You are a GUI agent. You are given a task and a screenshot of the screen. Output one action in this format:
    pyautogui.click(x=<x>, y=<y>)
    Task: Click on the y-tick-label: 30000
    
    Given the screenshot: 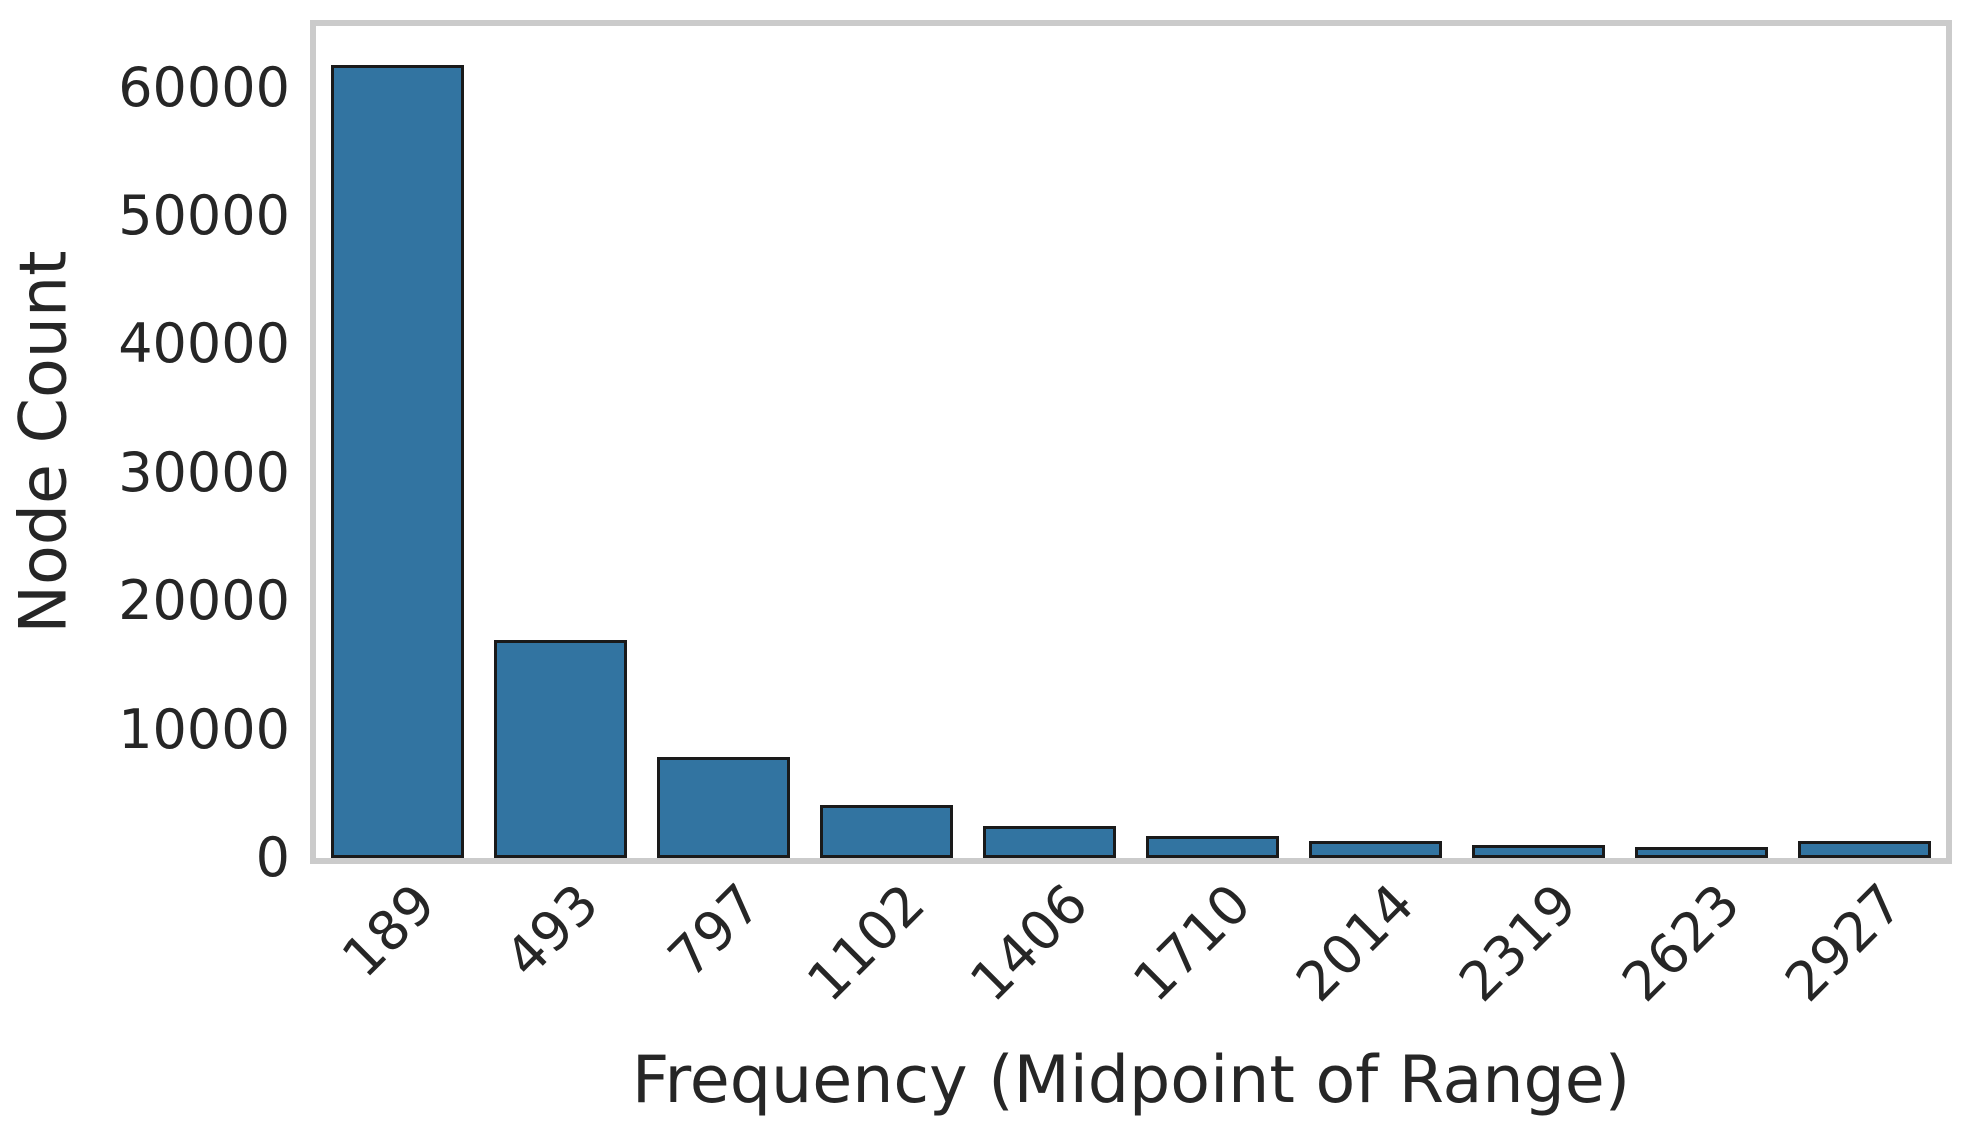 What is the action you would take?
    pyautogui.click(x=204, y=472)
    